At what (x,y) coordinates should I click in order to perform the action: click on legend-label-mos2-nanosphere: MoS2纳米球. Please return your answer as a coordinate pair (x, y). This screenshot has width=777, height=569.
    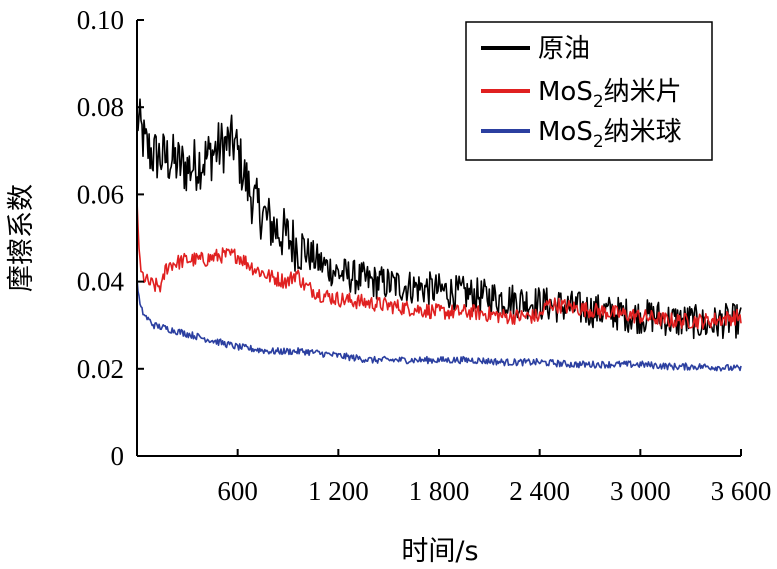
    Looking at the image, I should click on (610, 134).